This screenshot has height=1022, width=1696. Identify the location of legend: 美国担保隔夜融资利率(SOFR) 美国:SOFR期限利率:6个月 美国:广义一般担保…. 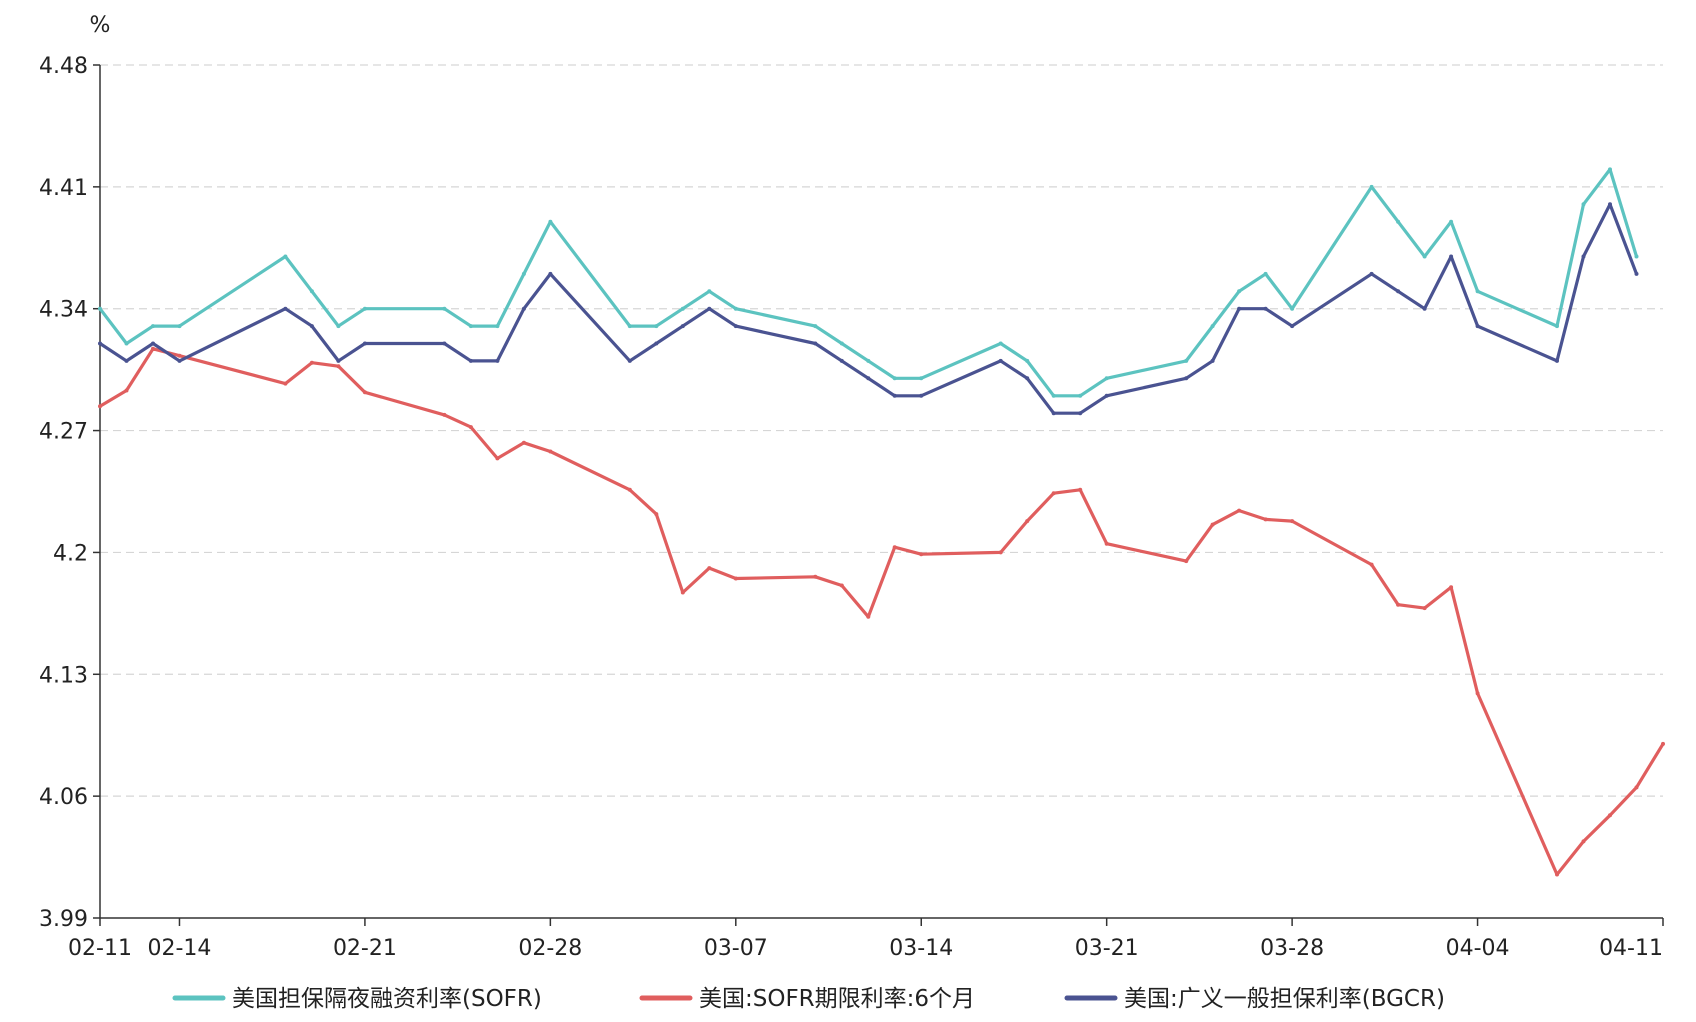
(808, 999).